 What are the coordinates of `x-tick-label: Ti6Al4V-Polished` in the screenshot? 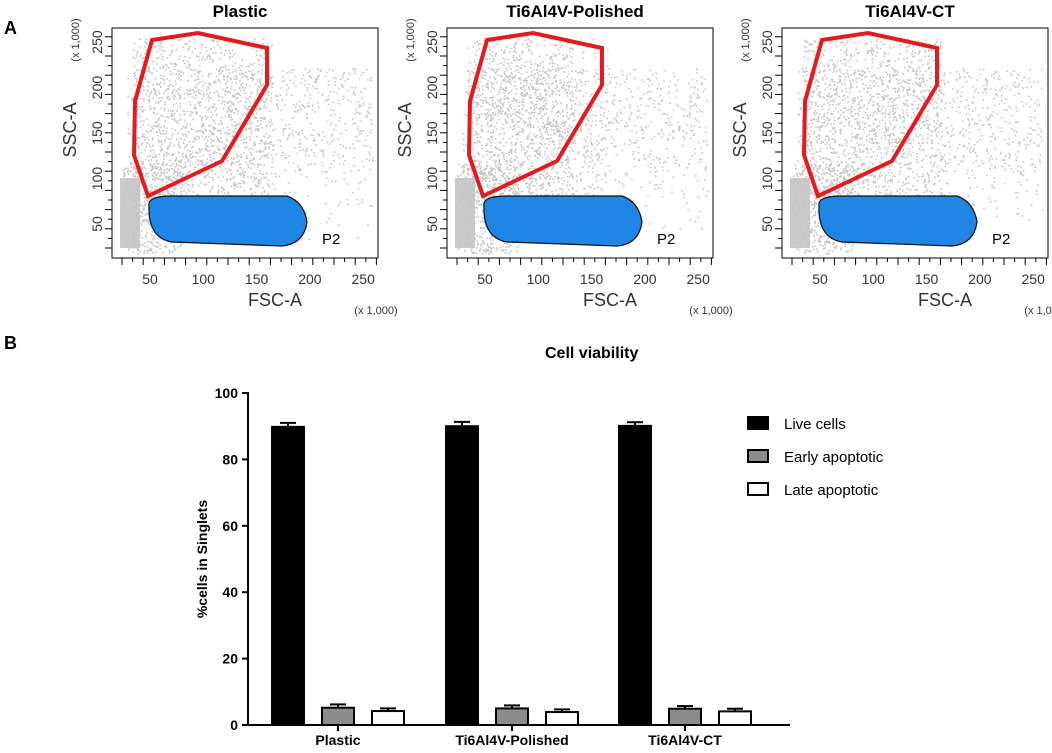 It's located at (511, 740).